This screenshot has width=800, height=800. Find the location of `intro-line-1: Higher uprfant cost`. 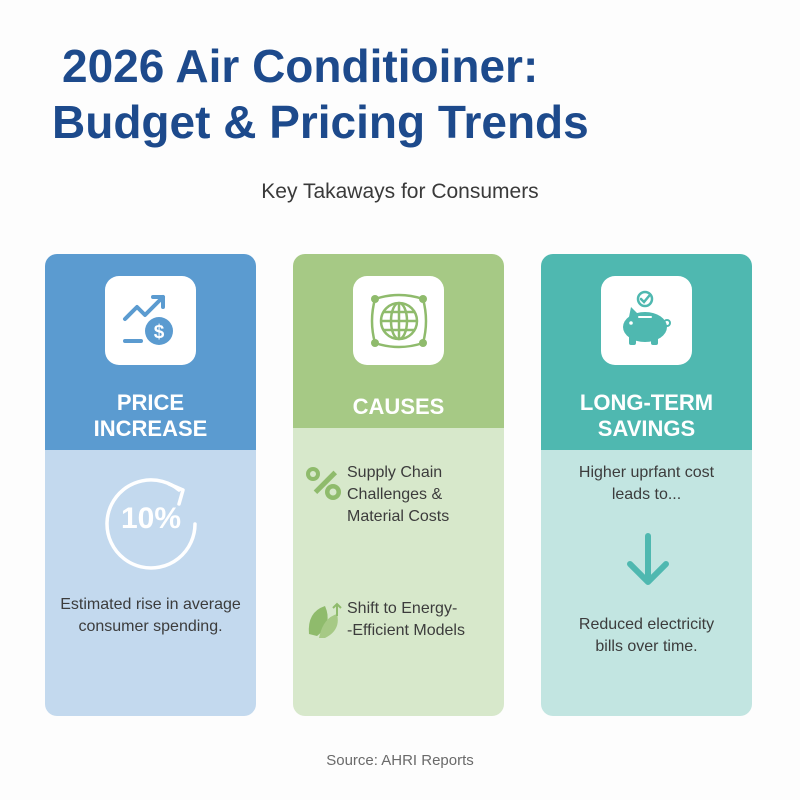

intro-line-1: Higher uprfant cost is located at coordinates (646, 472).